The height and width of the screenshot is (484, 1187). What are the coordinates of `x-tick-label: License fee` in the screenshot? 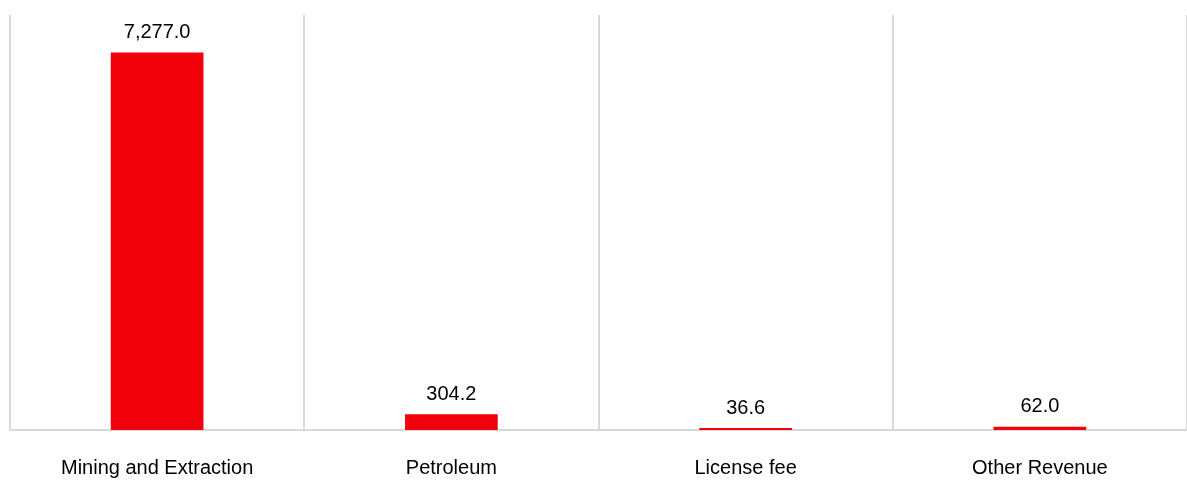 It's located at (745, 466).